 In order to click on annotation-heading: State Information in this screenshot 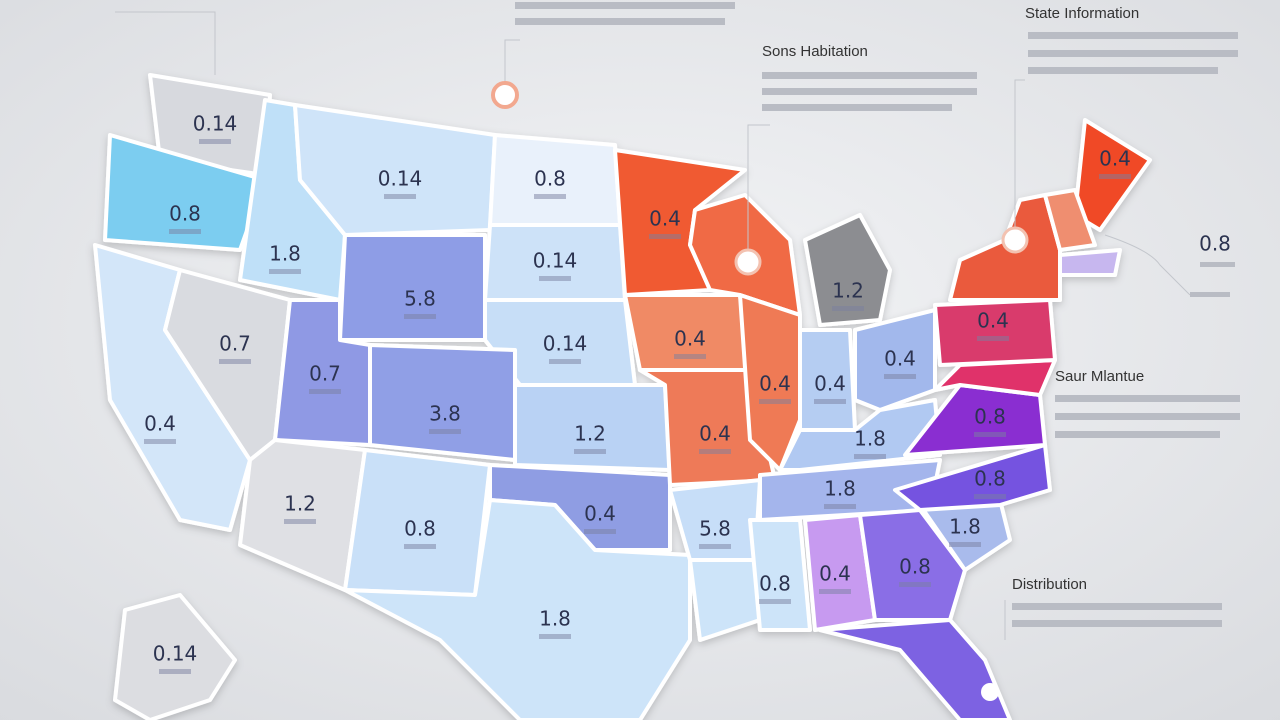, I will do `click(1082, 13)`.